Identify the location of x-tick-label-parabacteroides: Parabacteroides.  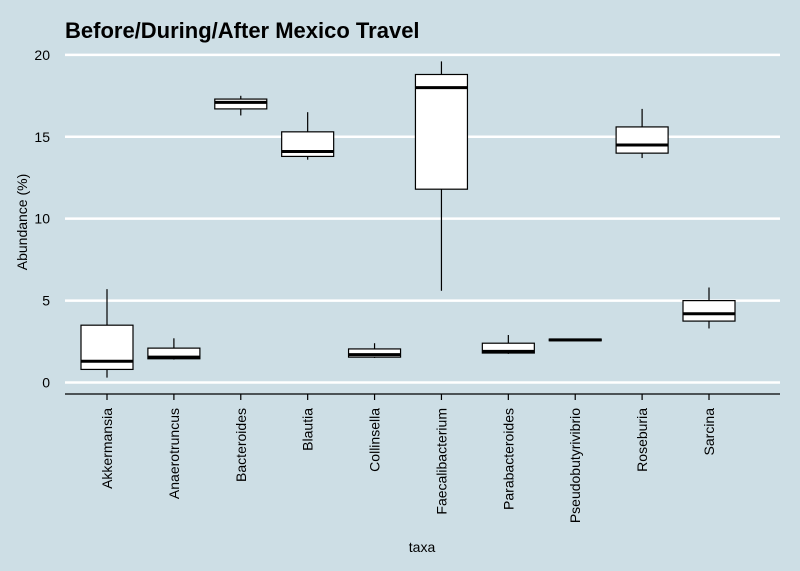
(508, 459).